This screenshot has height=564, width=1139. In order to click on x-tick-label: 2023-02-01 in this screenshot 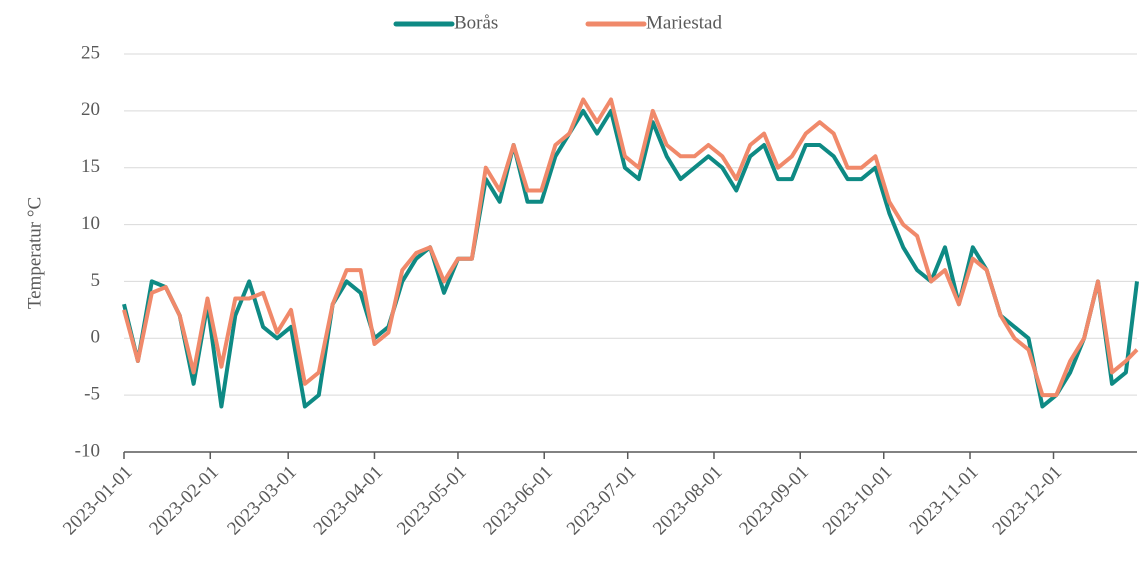, I will do `click(184, 501)`.